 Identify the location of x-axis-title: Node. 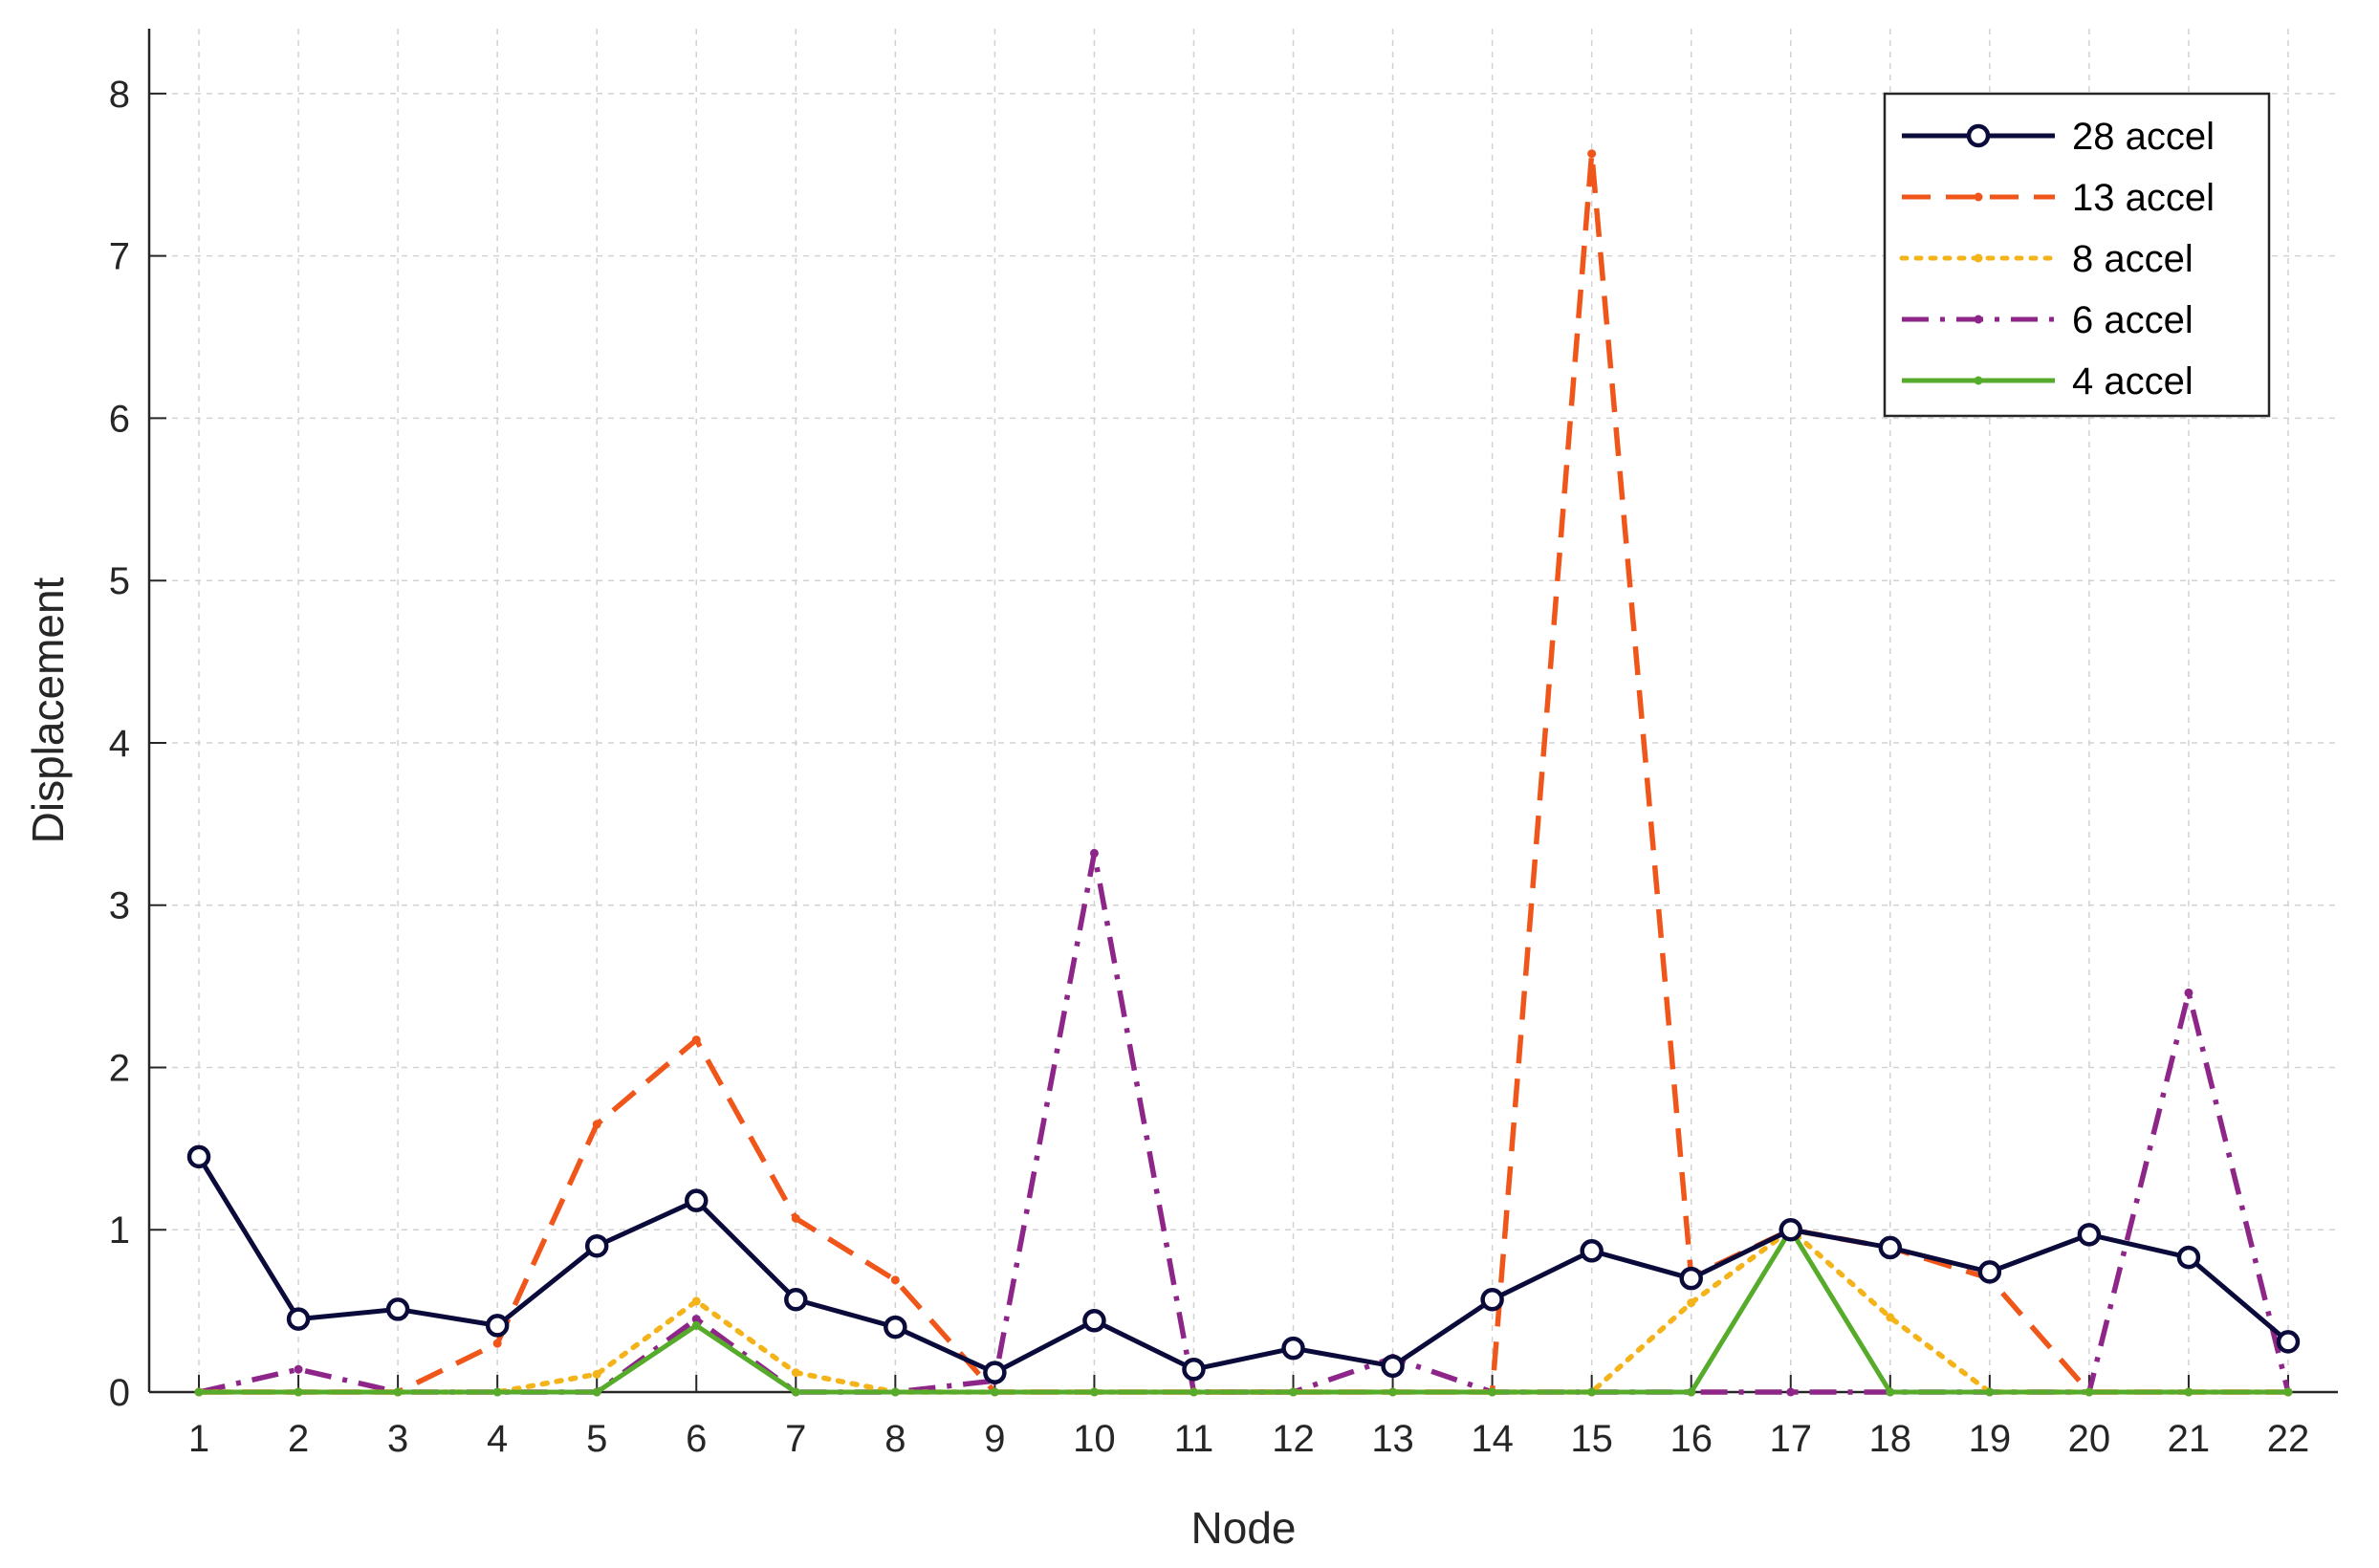
(1244, 1528).